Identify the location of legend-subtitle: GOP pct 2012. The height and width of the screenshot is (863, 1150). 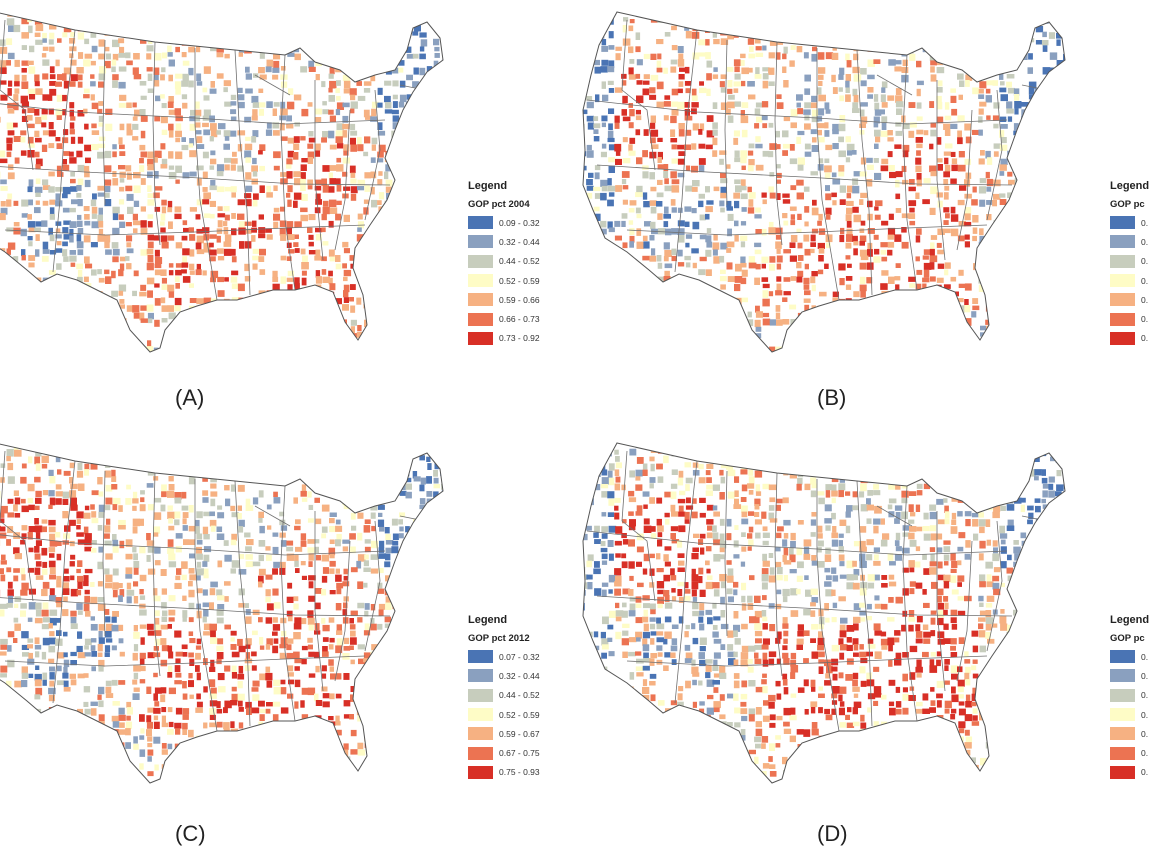
(499, 638).